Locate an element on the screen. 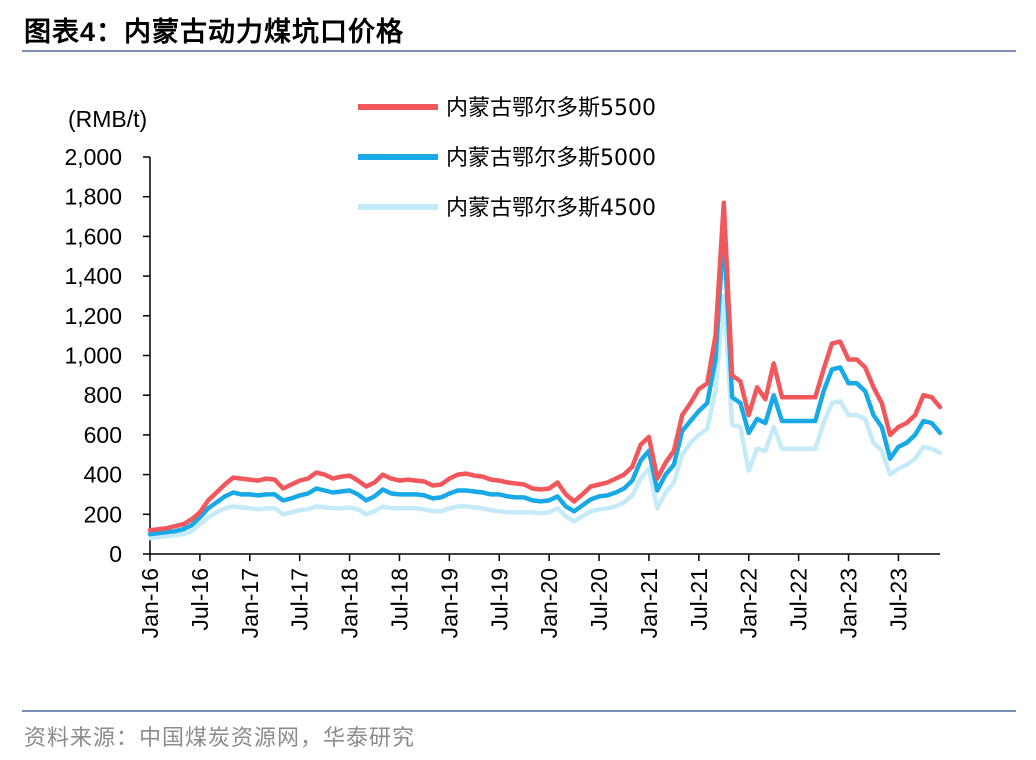 This screenshot has width=1036, height=760. page-title: 图表4：内蒙古动力煤坑口价格 is located at coordinates (214, 29).